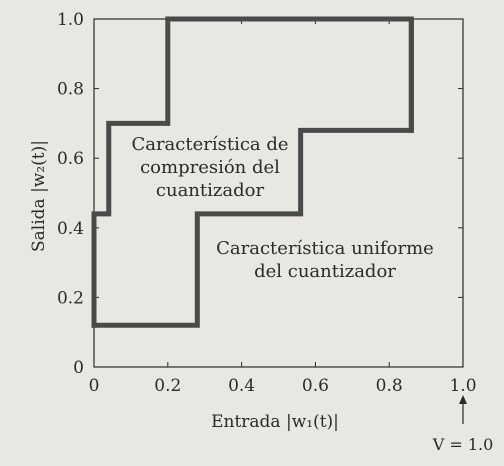 The width and height of the screenshot is (504, 466). Describe the element at coordinates (315, 386) in the screenshot. I see `x-tick-label: 0.6` at that location.